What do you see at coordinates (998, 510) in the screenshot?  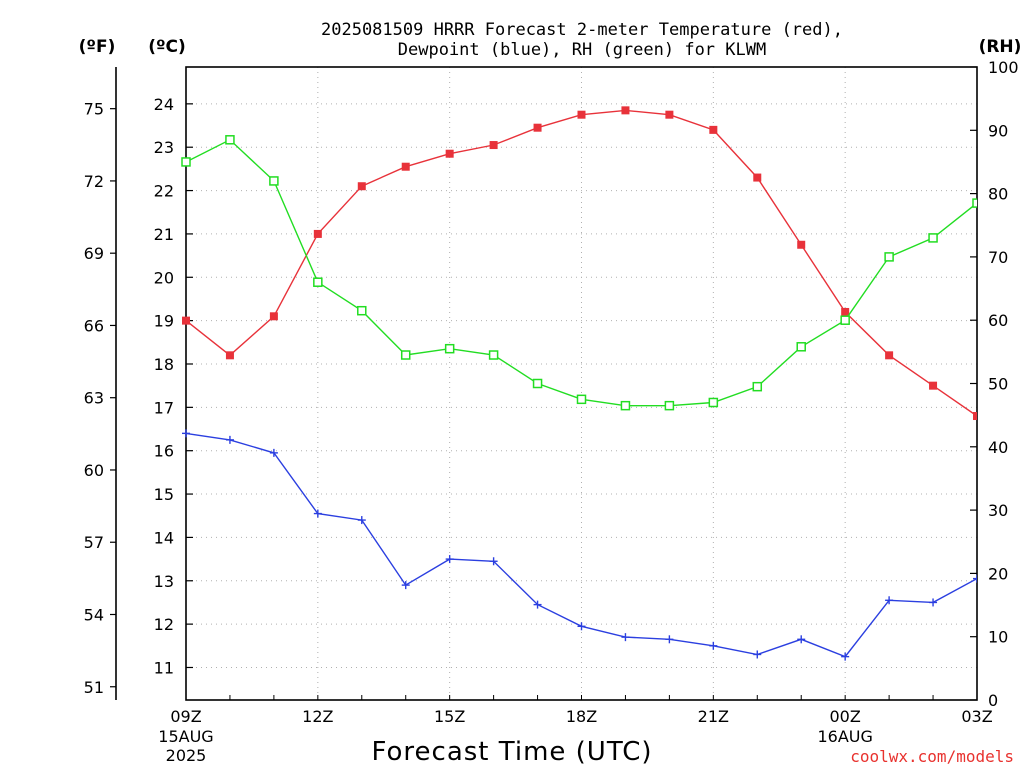 I see `rh-tick-label: 30` at bounding box center [998, 510].